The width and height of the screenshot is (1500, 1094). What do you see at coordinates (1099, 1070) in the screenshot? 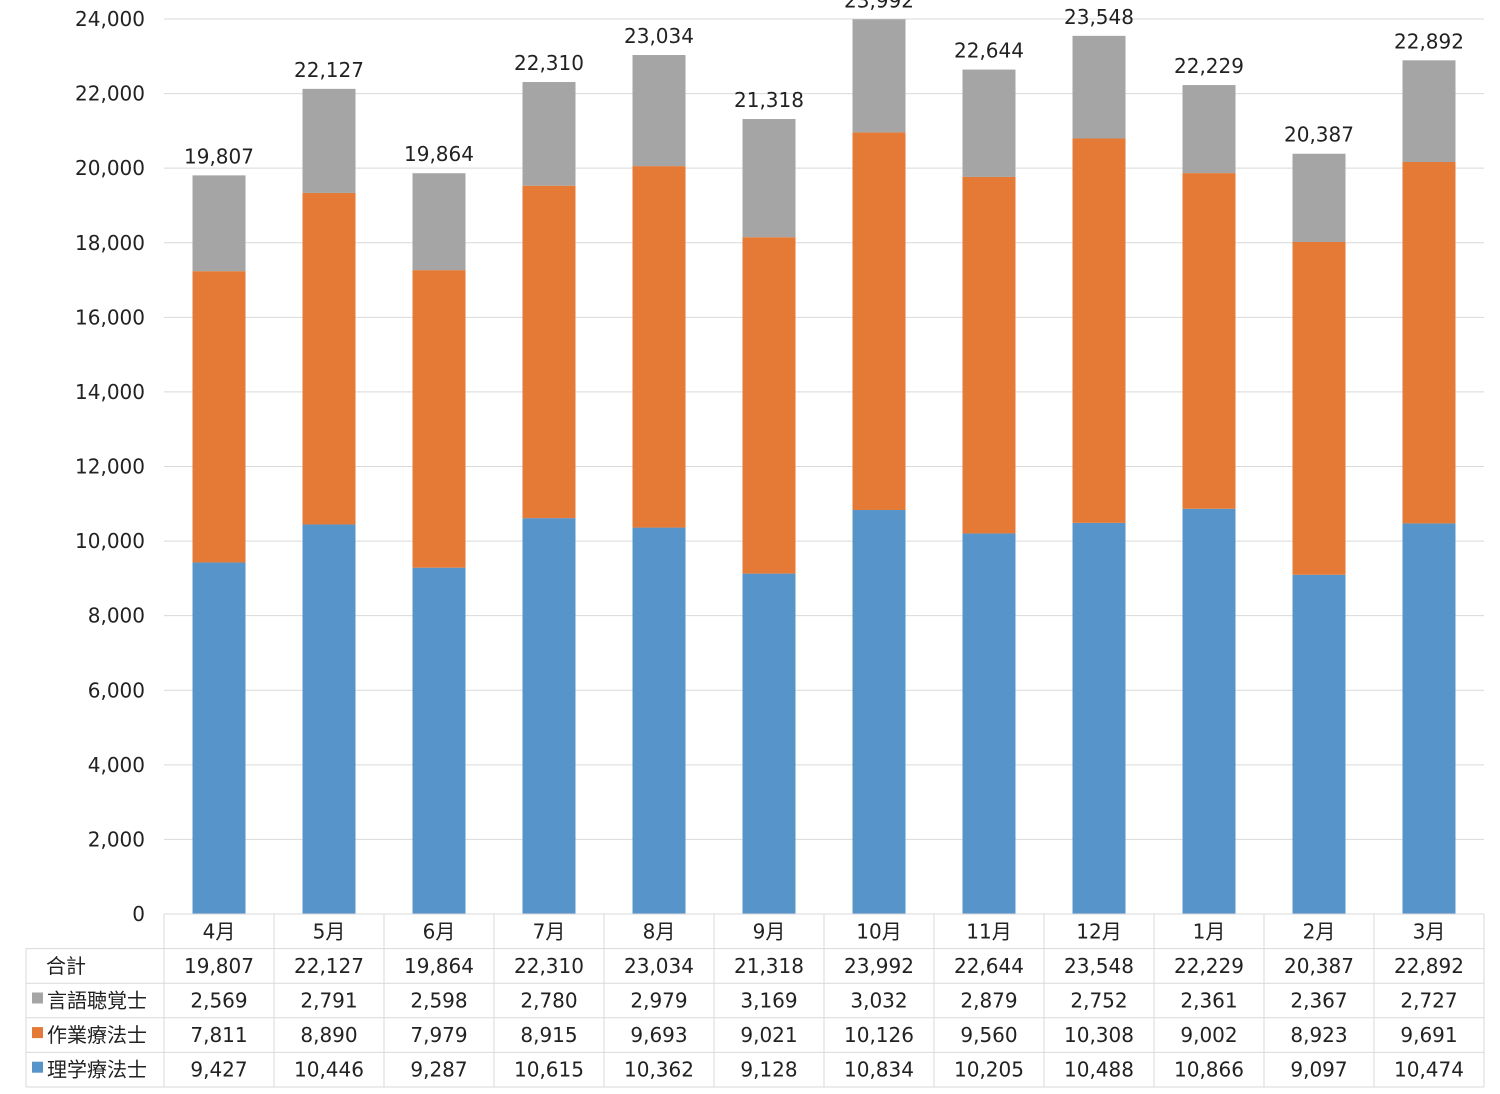
I see `table-cell-value: 10,488` at bounding box center [1099, 1070].